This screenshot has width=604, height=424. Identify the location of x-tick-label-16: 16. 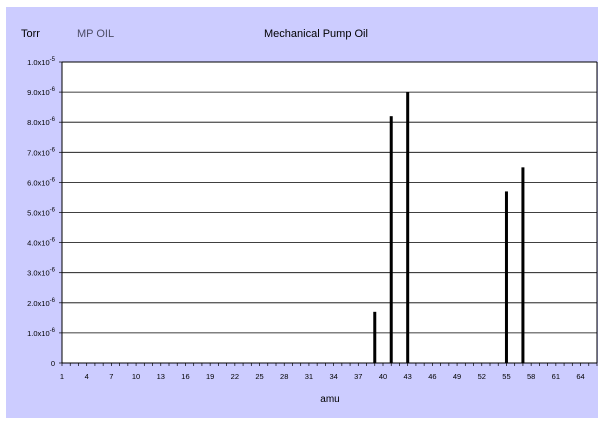
(185, 376).